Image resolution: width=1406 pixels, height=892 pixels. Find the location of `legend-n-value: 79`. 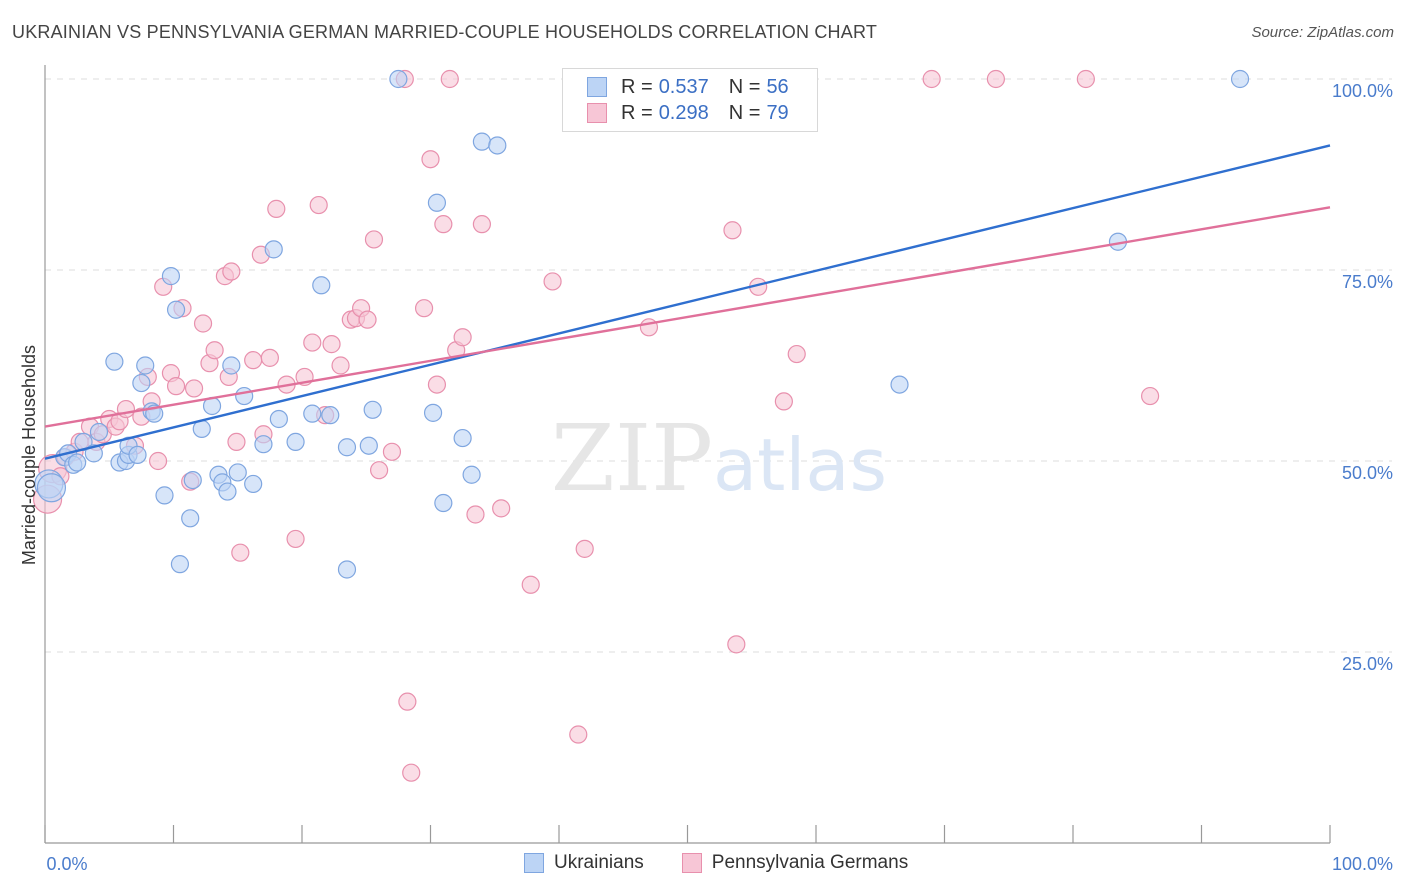

legend-n-value: 79 is located at coordinates (777, 112).